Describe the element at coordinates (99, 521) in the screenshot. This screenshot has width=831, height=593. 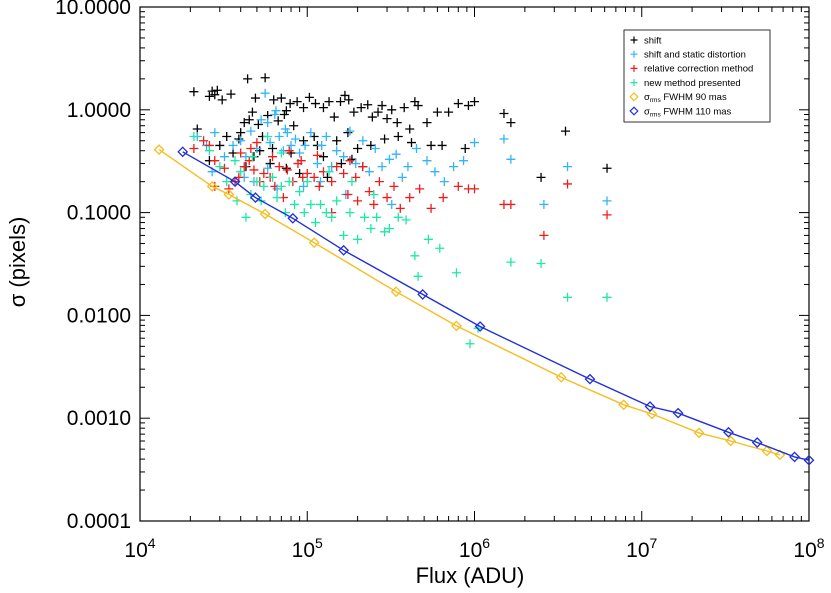
I see `y-tick-label: 0.0001` at that location.